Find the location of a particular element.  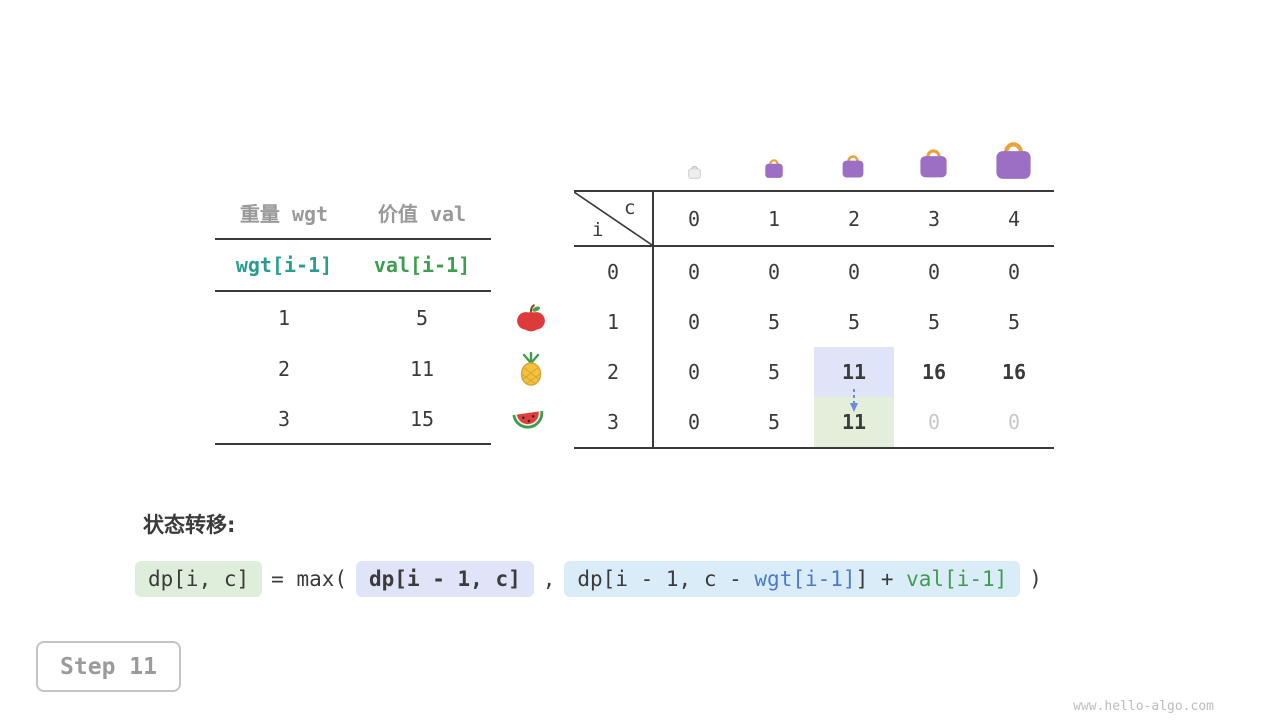

dp-cell-source: 11 is located at coordinates (854, 372).